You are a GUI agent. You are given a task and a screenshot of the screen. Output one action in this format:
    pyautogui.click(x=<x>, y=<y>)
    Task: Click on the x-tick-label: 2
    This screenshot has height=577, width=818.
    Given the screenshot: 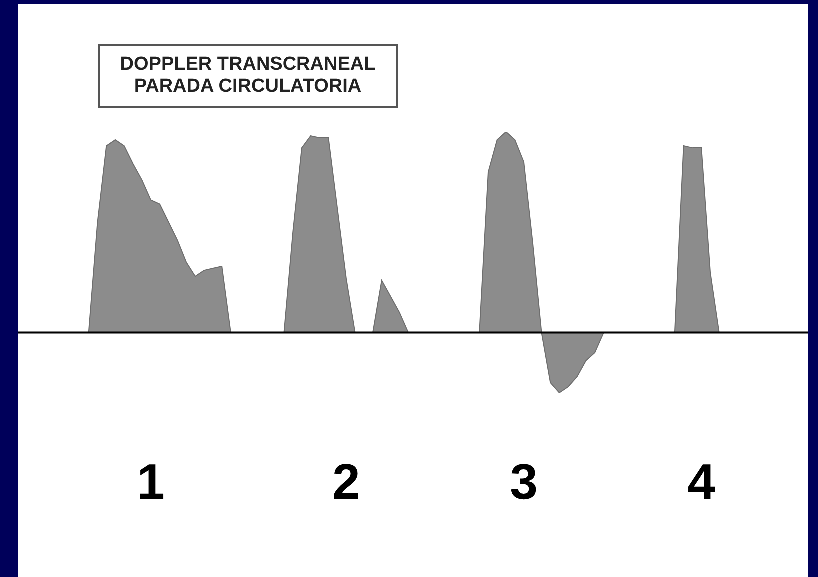 What is the action you would take?
    pyautogui.click(x=346, y=482)
    